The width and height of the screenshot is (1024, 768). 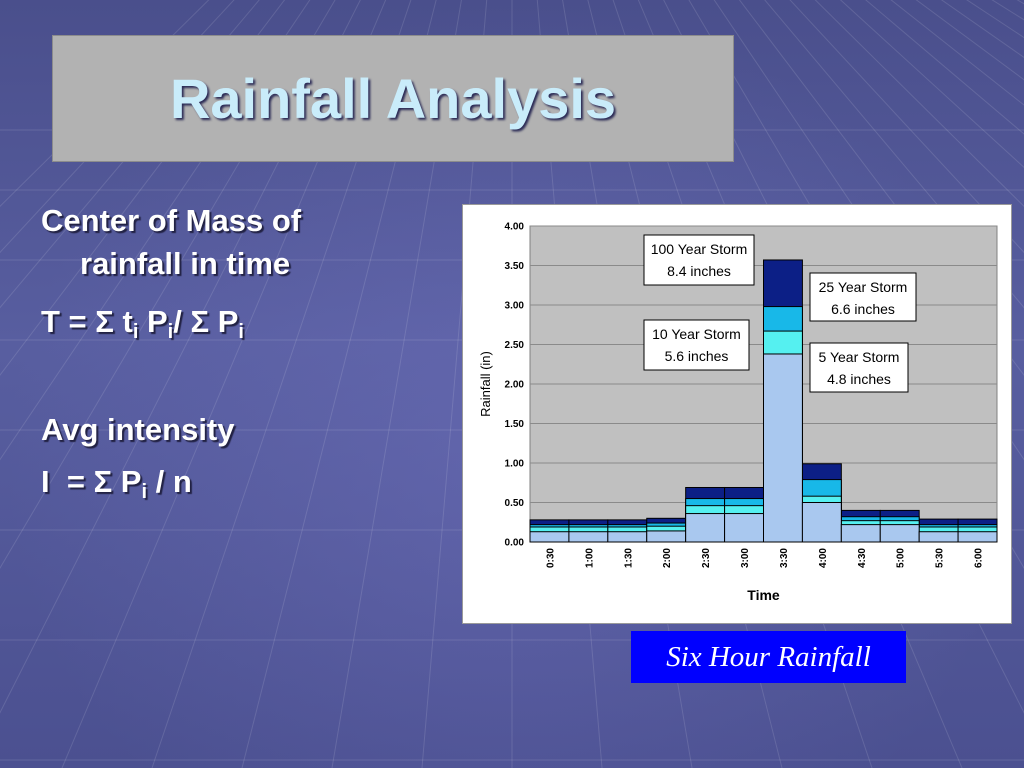 I want to click on y-tick-label: 2.00, so click(x=515, y=385).